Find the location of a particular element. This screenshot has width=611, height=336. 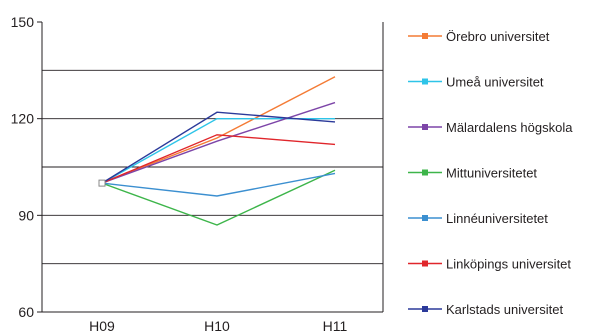

y-tick-labels: 60 90 120 150 is located at coordinates (26, 167).